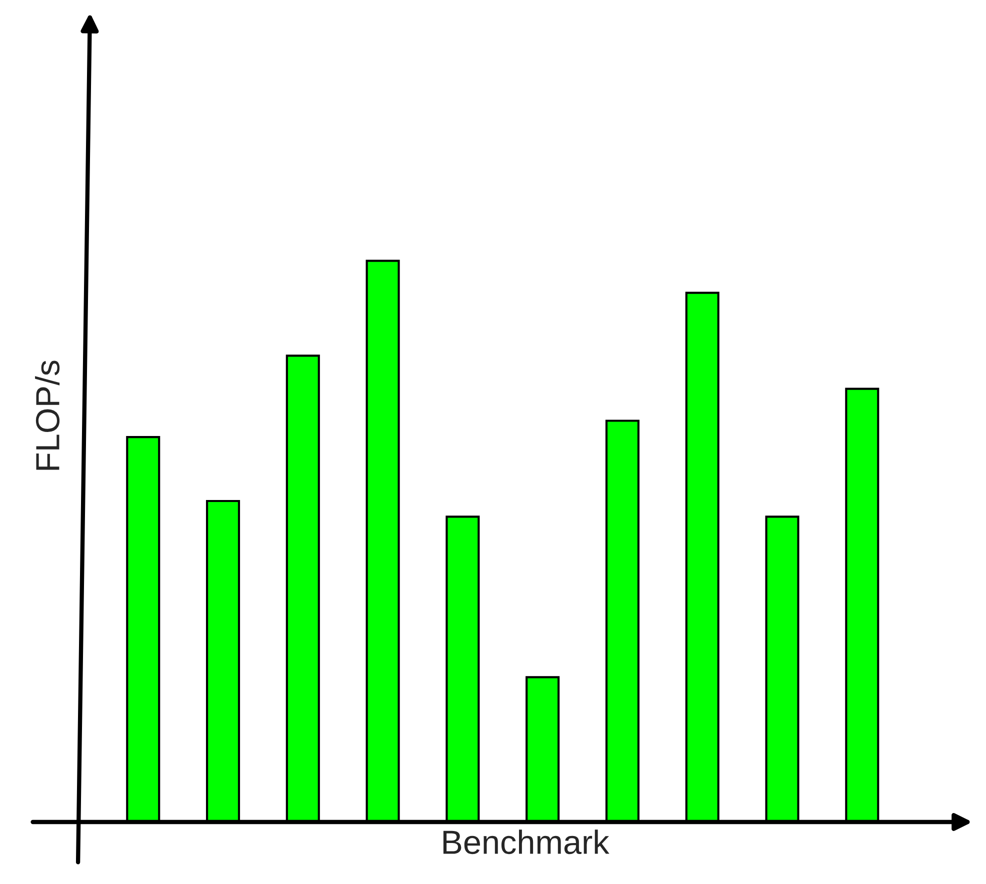 The image size is (986, 884). Describe the element at coordinates (47, 415) in the screenshot. I see `y-axis-title: FLOP/s` at that location.